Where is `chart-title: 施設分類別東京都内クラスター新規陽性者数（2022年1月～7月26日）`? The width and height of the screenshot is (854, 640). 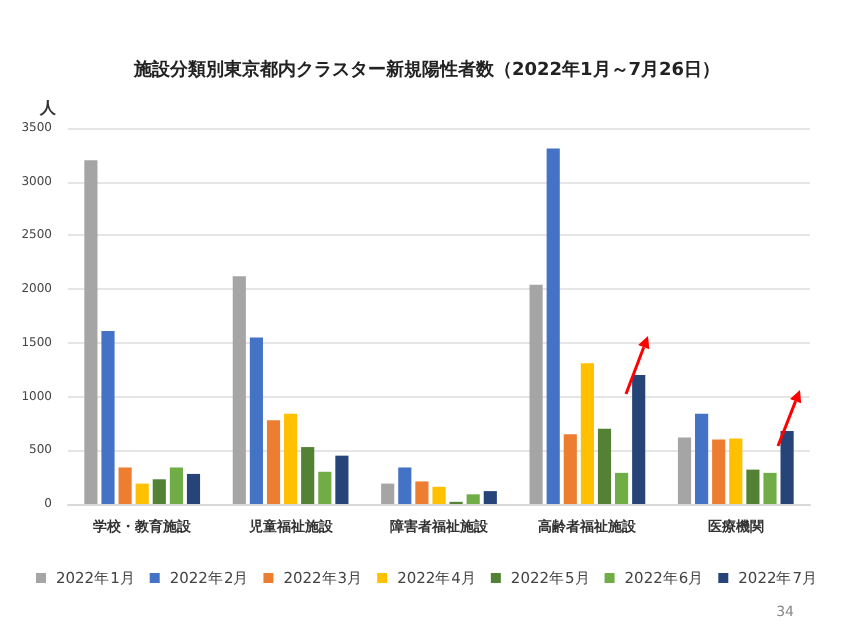 chart-title: 施設分類別東京都内クラスター新規陽性者数（2022年1月～7月26日） is located at coordinates (426, 70).